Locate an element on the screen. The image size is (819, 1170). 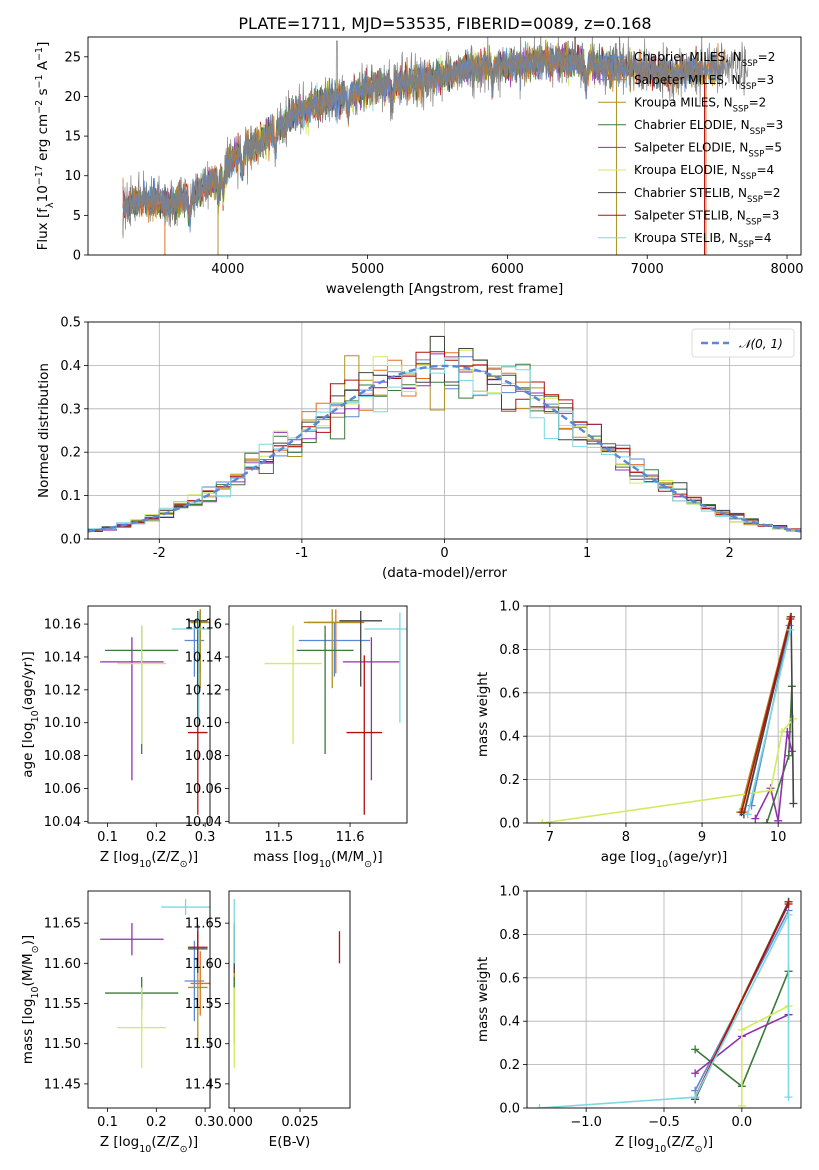
age-vs-mass-ytick-label: 10.10 is located at coordinates (203, 723).